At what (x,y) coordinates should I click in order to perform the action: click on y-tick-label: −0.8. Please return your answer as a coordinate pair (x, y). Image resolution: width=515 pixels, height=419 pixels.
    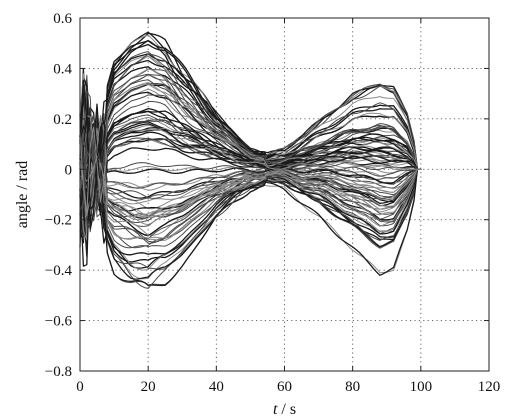
    Looking at the image, I should click on (58, 372).